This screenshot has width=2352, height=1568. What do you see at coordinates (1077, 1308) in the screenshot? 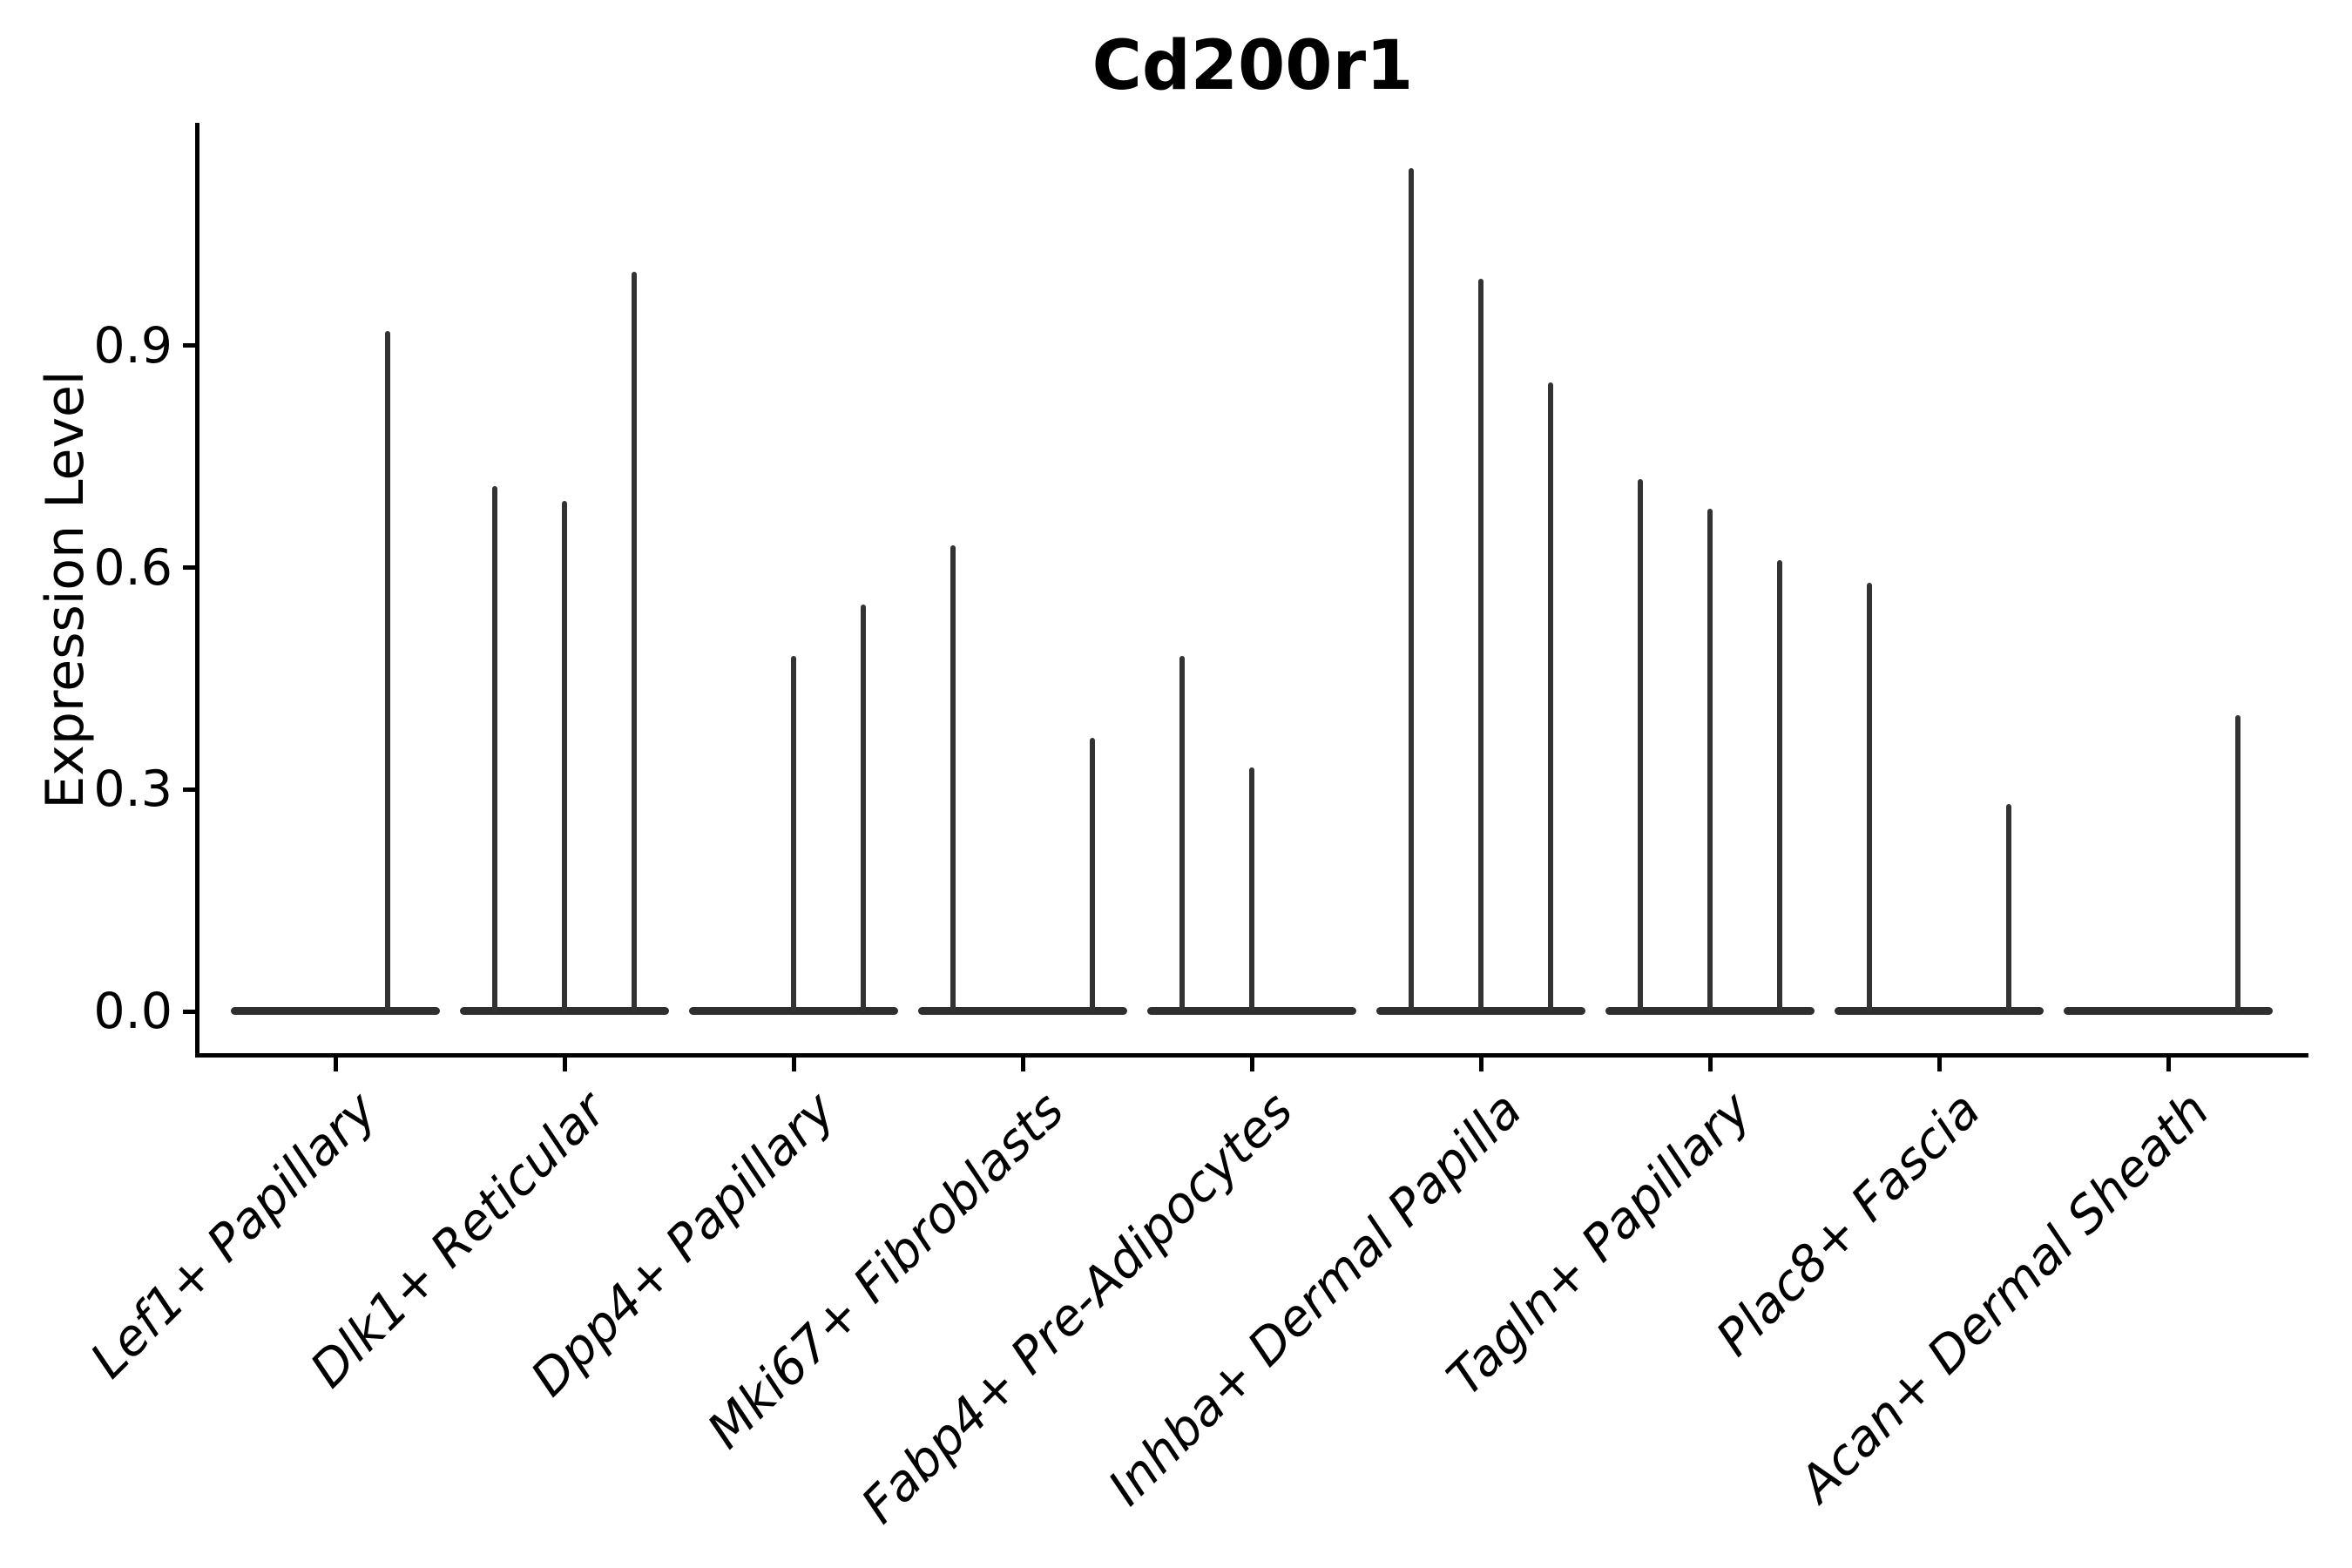
I see `x-tick-label: Fabp4+ Pre-Adipocytes` at bounding box center [1077, 1308].